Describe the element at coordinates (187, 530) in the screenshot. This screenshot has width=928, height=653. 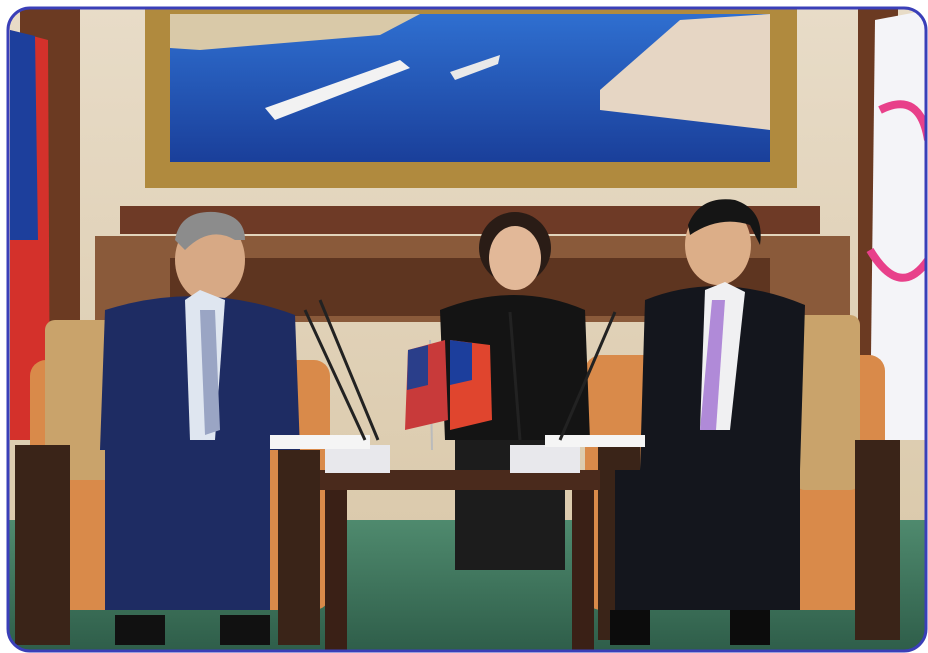
I see `man-left-legs` at that location.